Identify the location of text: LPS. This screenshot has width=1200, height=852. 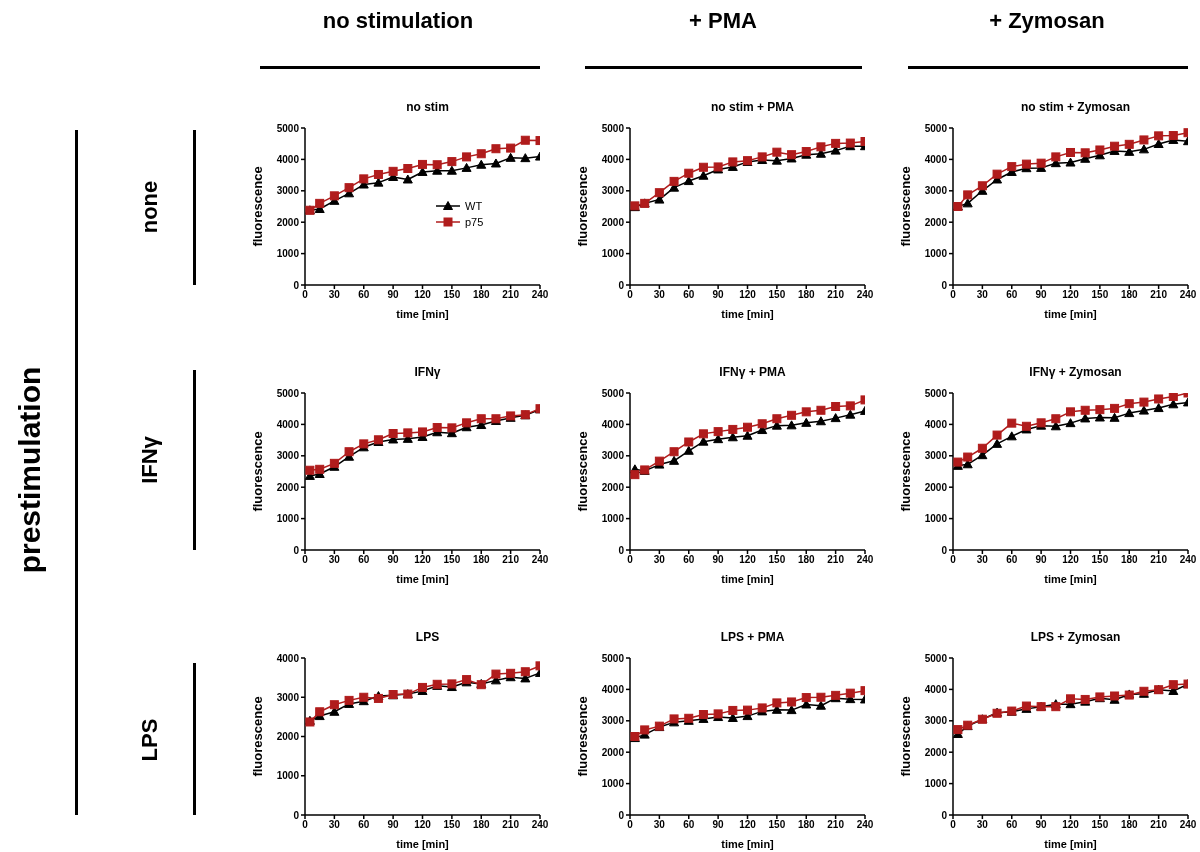
(150, 740).